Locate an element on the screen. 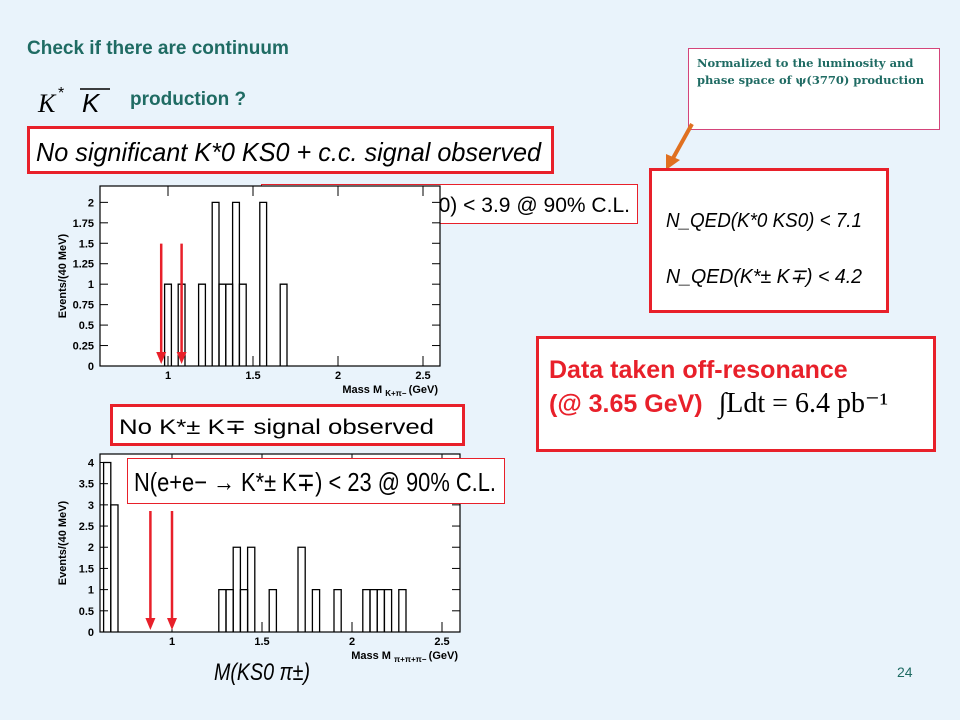 This screenshot has height=720, width=960. x-axis-label: Mass M K+π− (GeV) is located at coordinates (390, 391).